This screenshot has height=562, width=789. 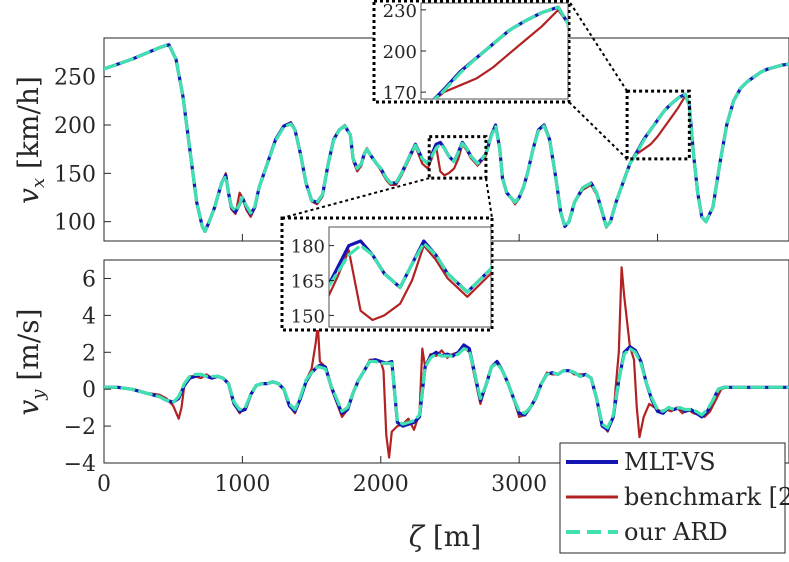 I want to click on vy-xtick-label: 3000, so click(x=519, y=484).